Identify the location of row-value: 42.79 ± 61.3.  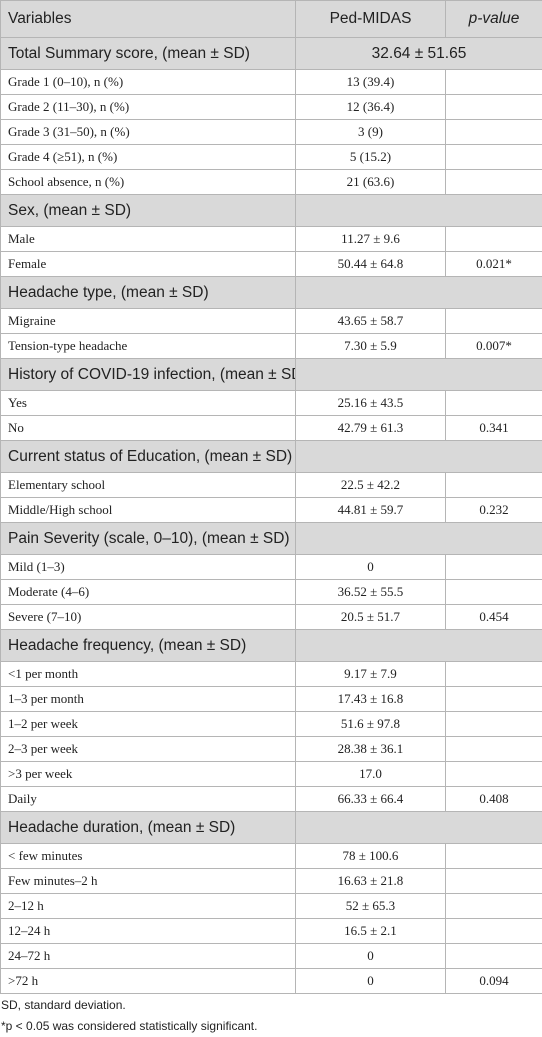
(371, 428).